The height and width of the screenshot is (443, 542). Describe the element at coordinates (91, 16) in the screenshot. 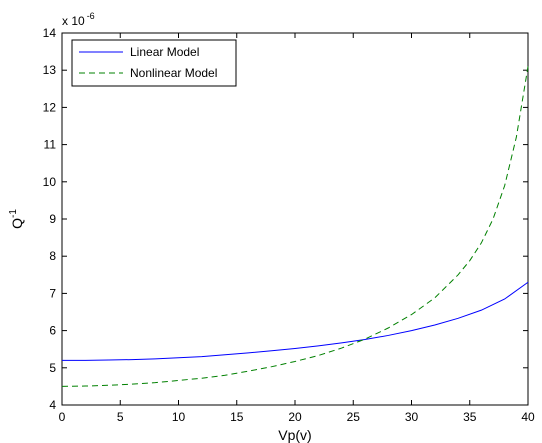

I see `y-multiplier-exponent: -6` at that location.